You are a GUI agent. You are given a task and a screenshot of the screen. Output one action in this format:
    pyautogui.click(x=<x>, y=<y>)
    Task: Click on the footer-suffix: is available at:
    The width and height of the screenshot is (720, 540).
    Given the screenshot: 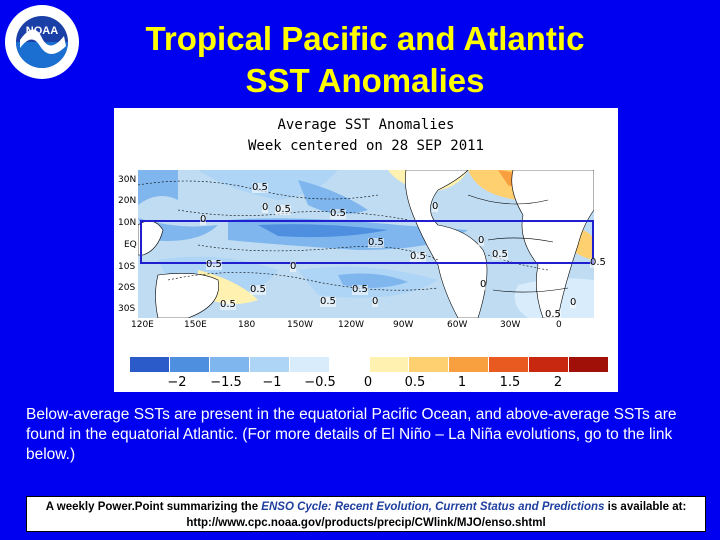 What is the action you would take?
    pyautogui.click(x=645, y=507)
    